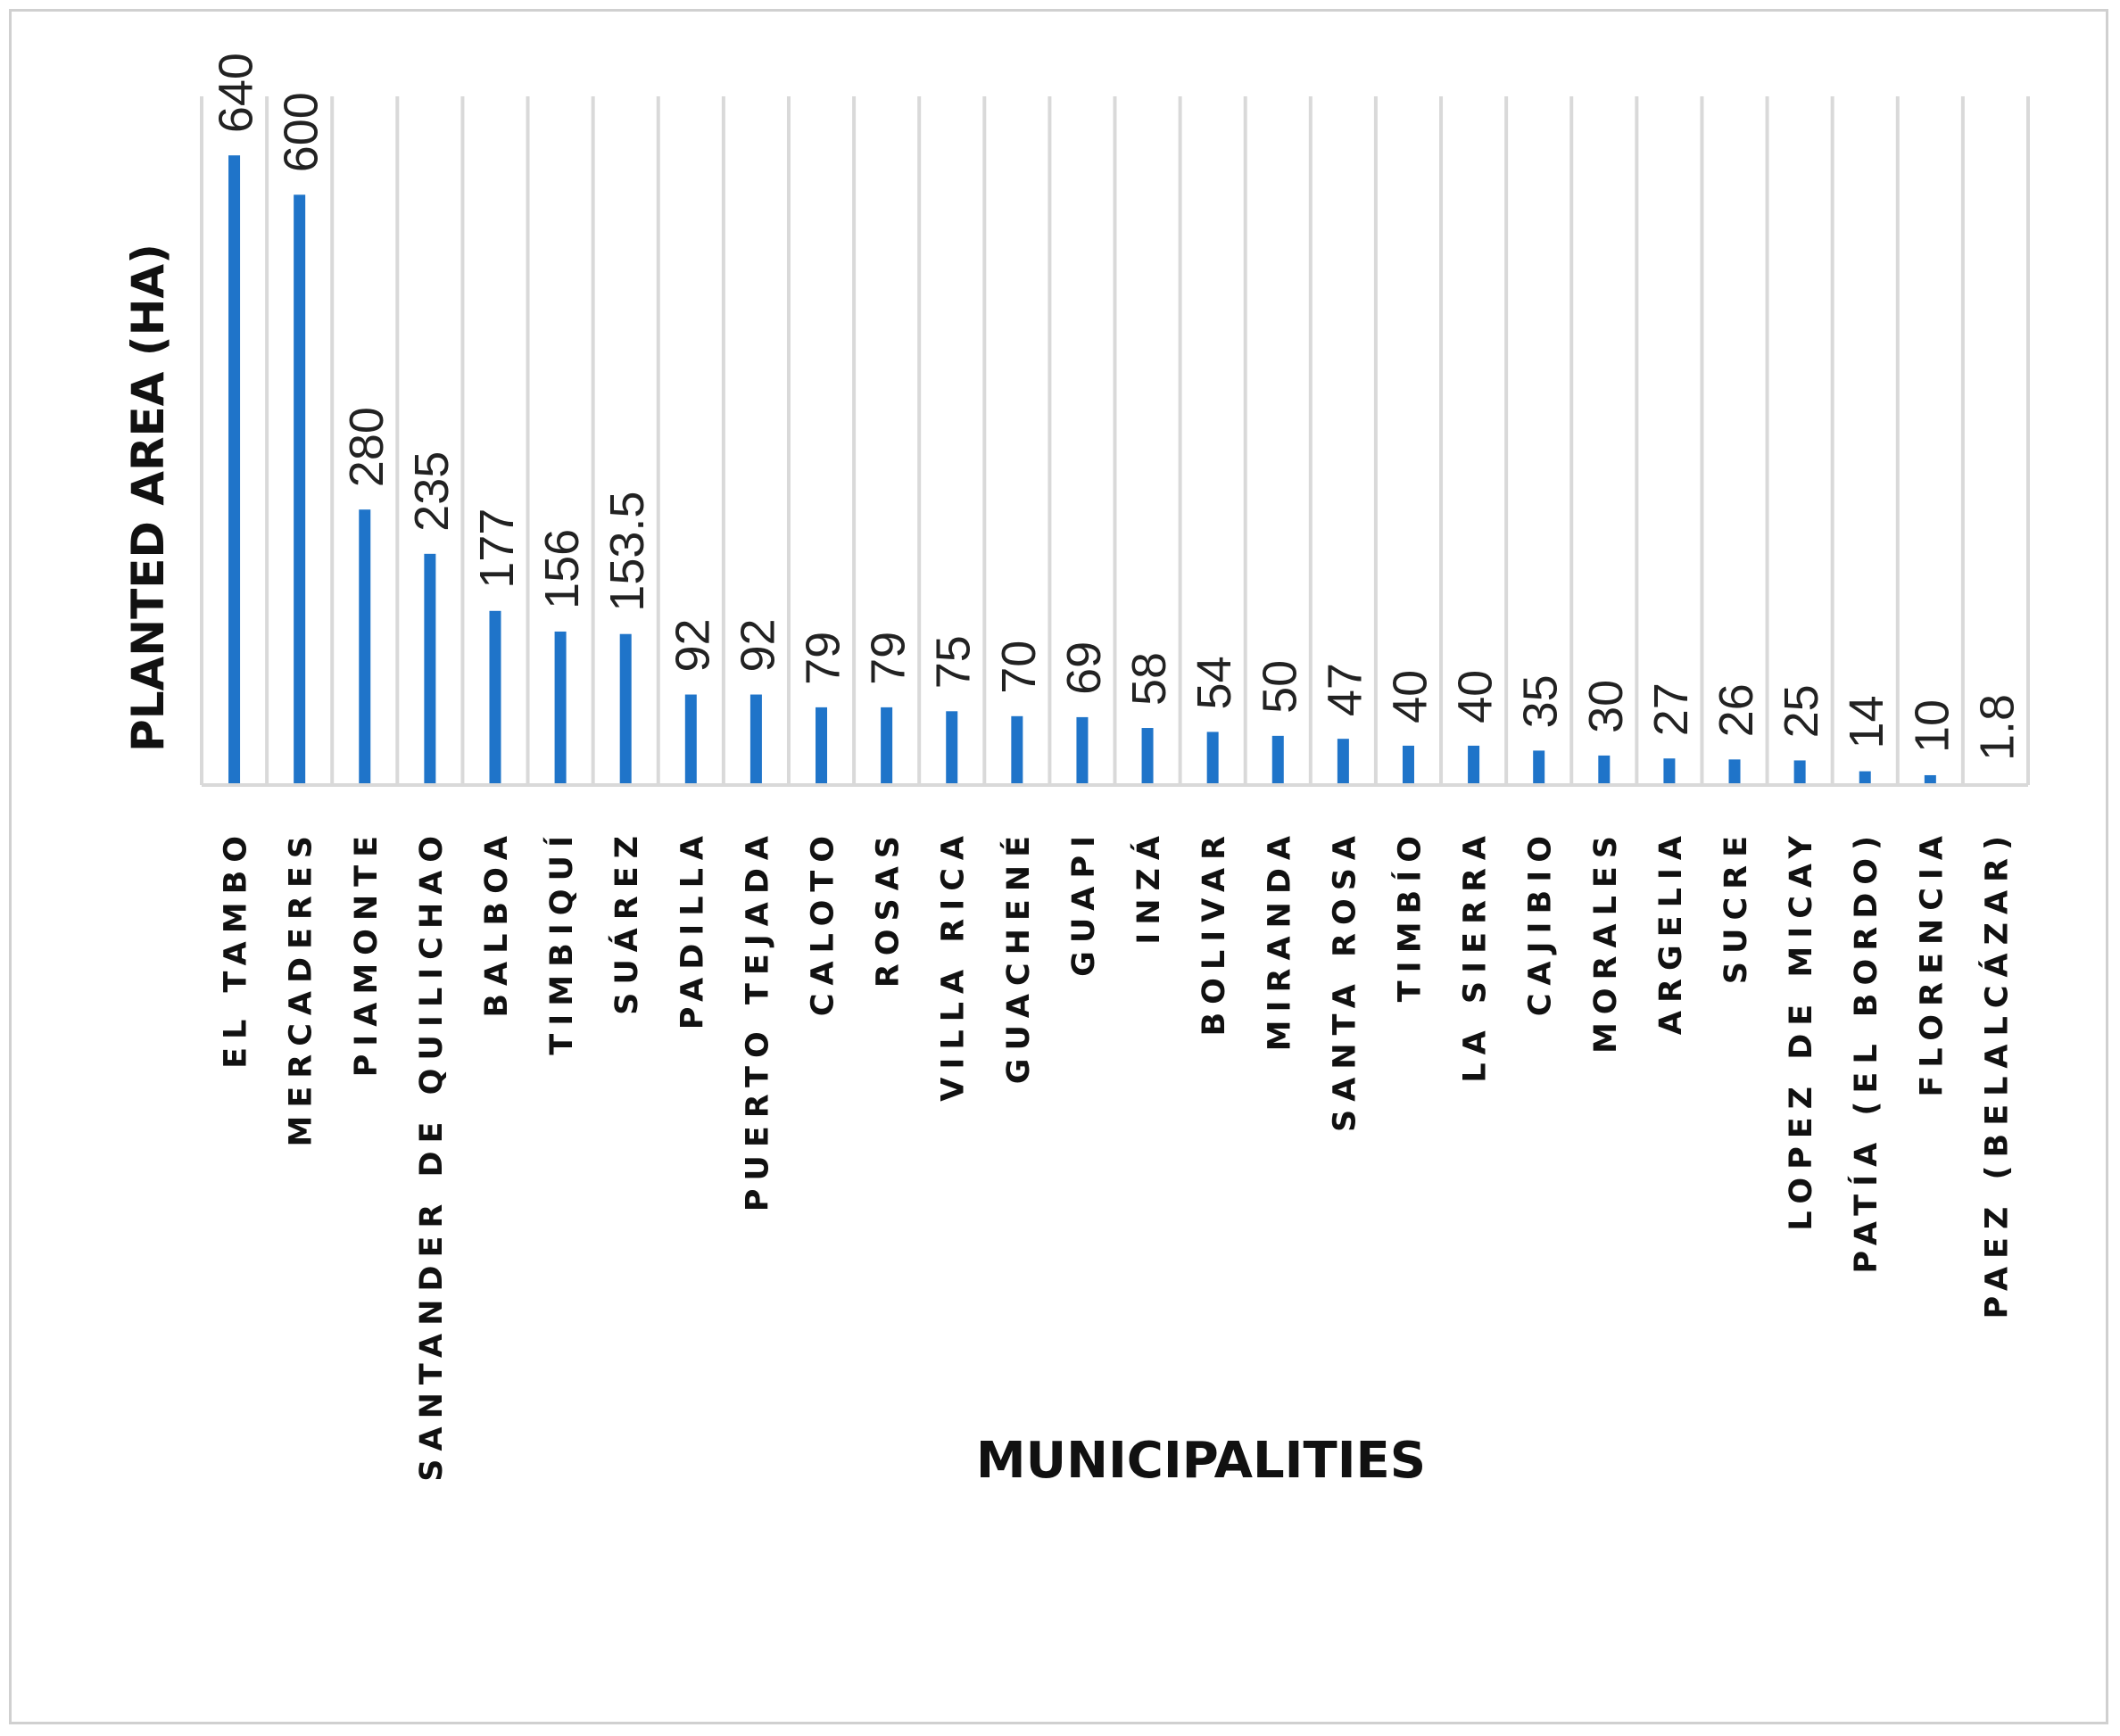 The image size is (2120, 1736). What do you see at coordinates (366, 447) in the screenshot?
I see `value-label: 280` at bounding box center [366, 447].